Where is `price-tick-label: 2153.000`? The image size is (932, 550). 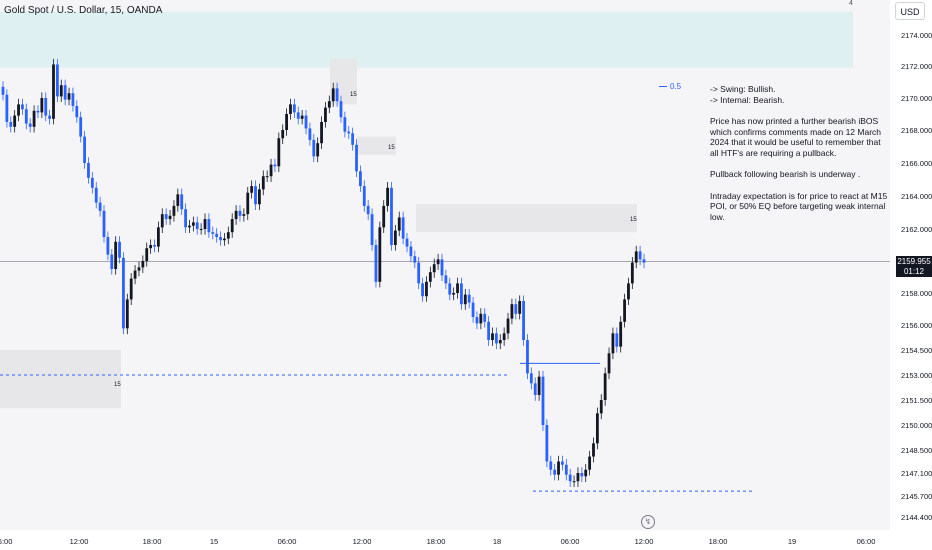
price-tick-label: 2153.000 is located at coordinates (916, 375).